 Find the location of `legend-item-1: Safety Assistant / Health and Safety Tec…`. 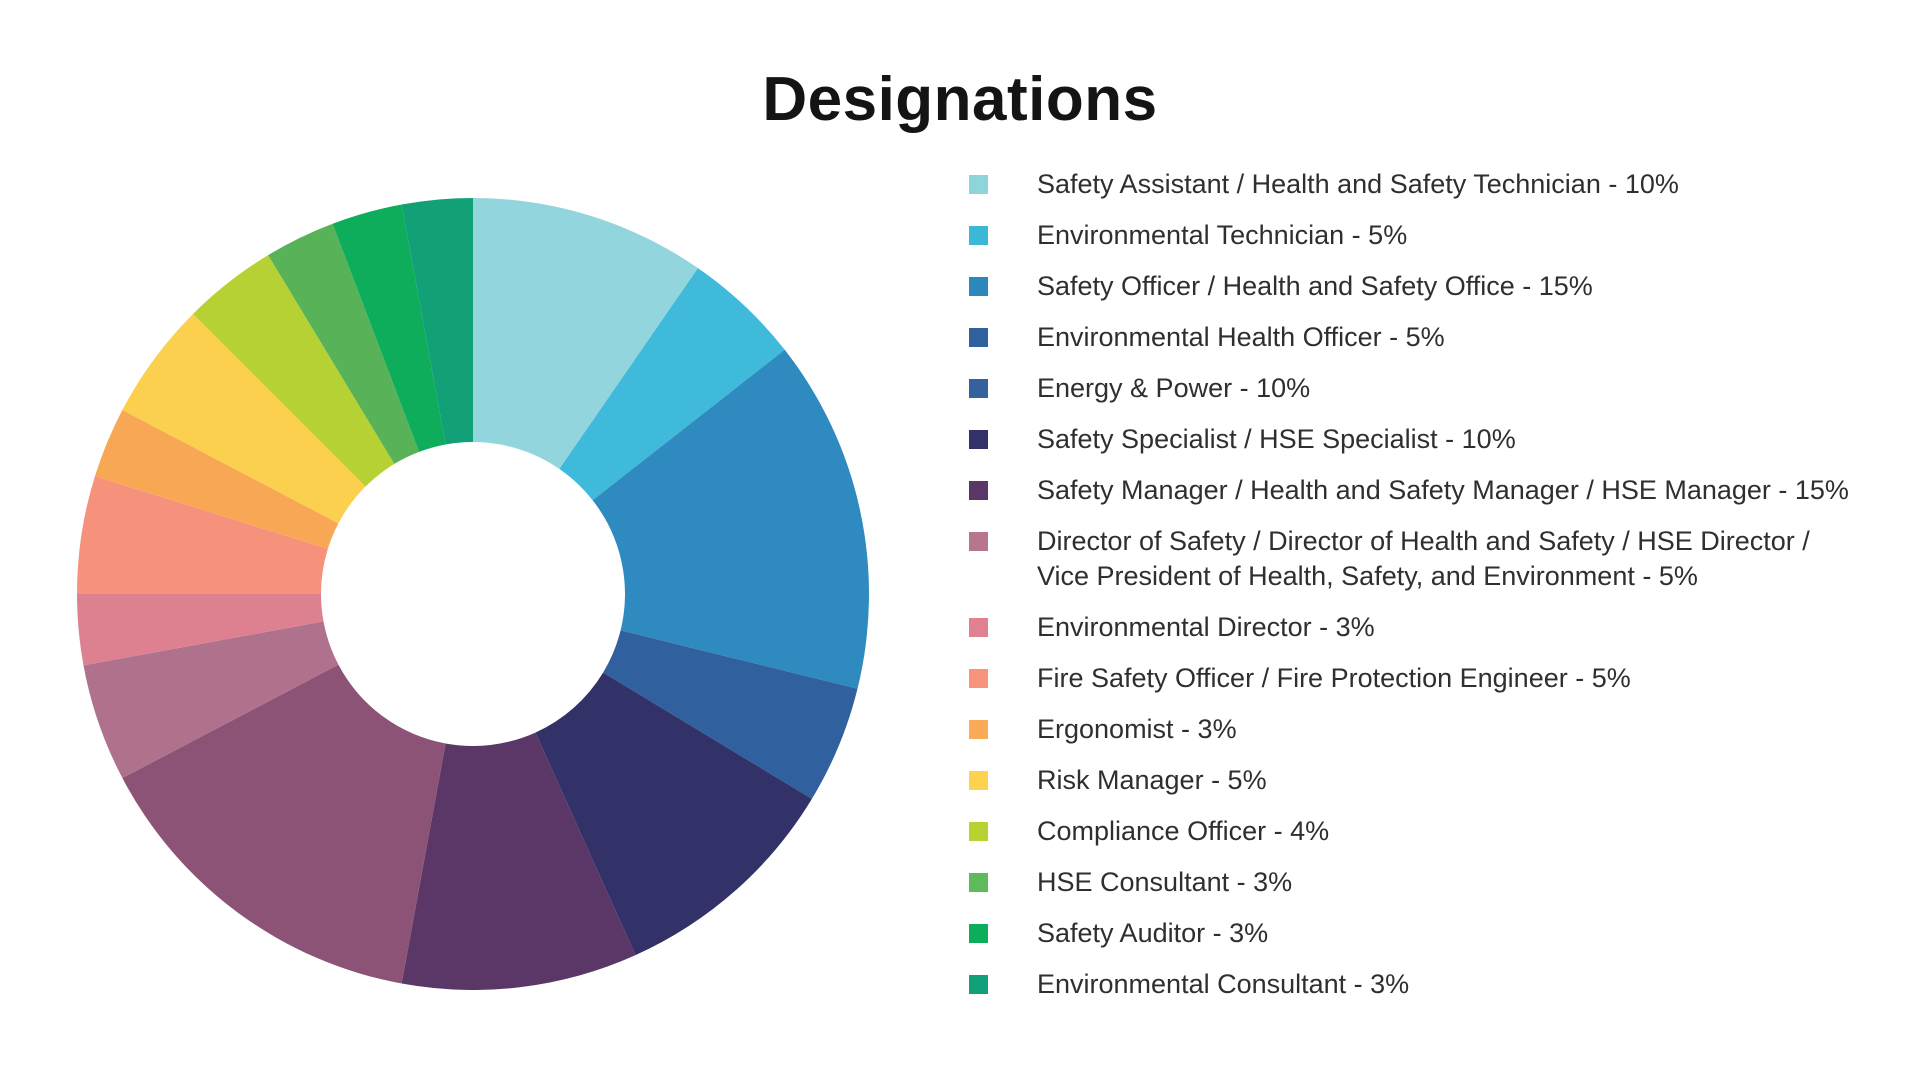

legend-item-1: Safety Assistant / Health and Safety Tec… is located at coordinates (1409, 184).